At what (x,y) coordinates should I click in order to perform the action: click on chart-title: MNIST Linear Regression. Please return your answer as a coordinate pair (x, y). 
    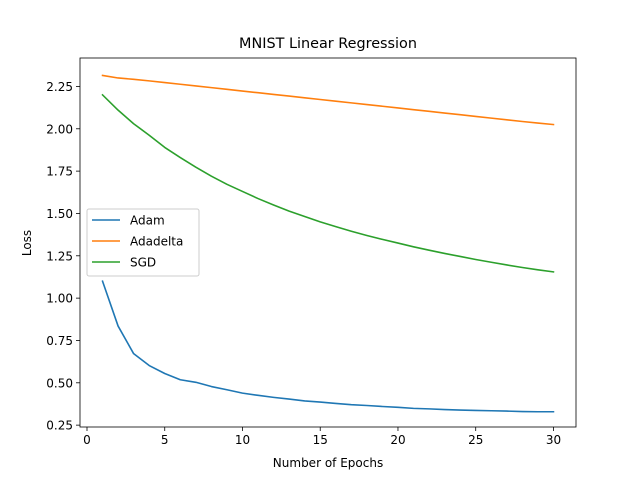
    Looking at the image, I should click on (328, 44).